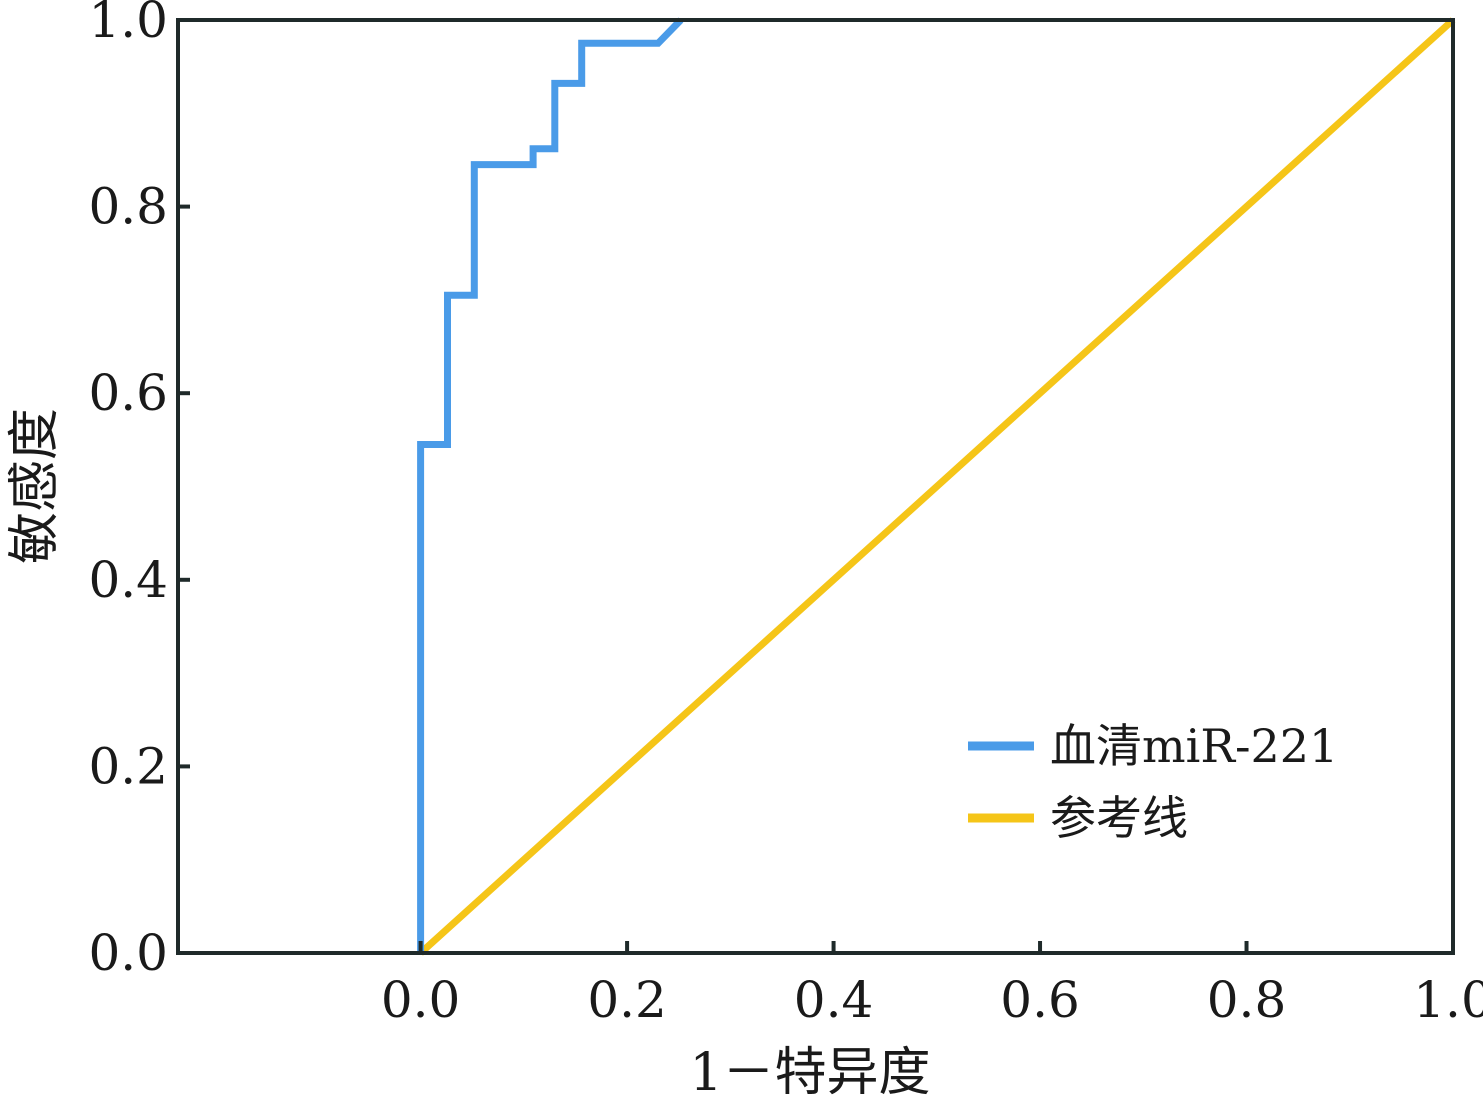 The height and width of the screenshot is (1102, 1483). Describe the element at coordinates (1119, 818) in the screenshot. I see `legend-label-reference-line: 参考线` at that location.